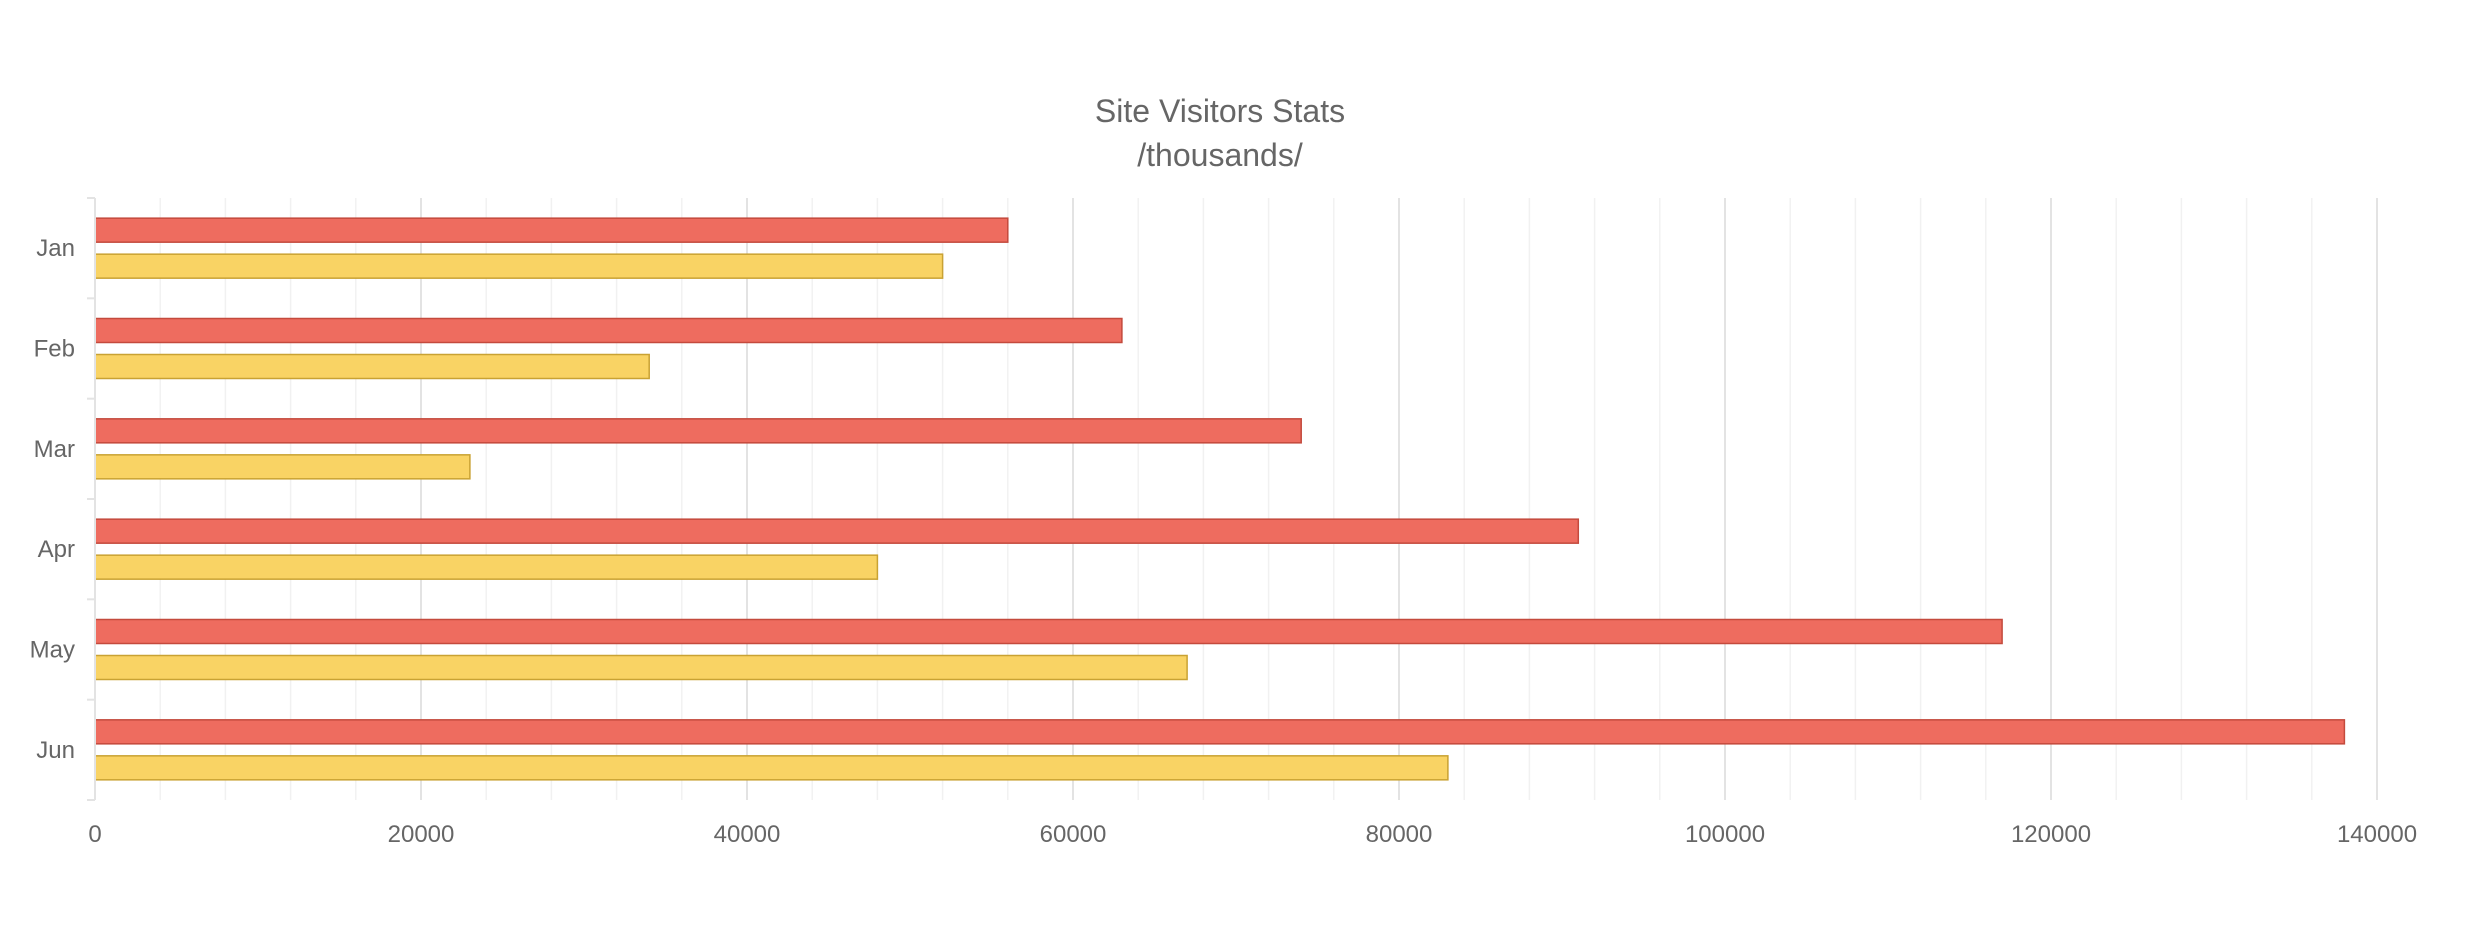 This screenshot has width=2474, height=940. I want to click on x-axis: 0 20000 40000 60000 80000 100000 120000 140000, so click(1252, 834).